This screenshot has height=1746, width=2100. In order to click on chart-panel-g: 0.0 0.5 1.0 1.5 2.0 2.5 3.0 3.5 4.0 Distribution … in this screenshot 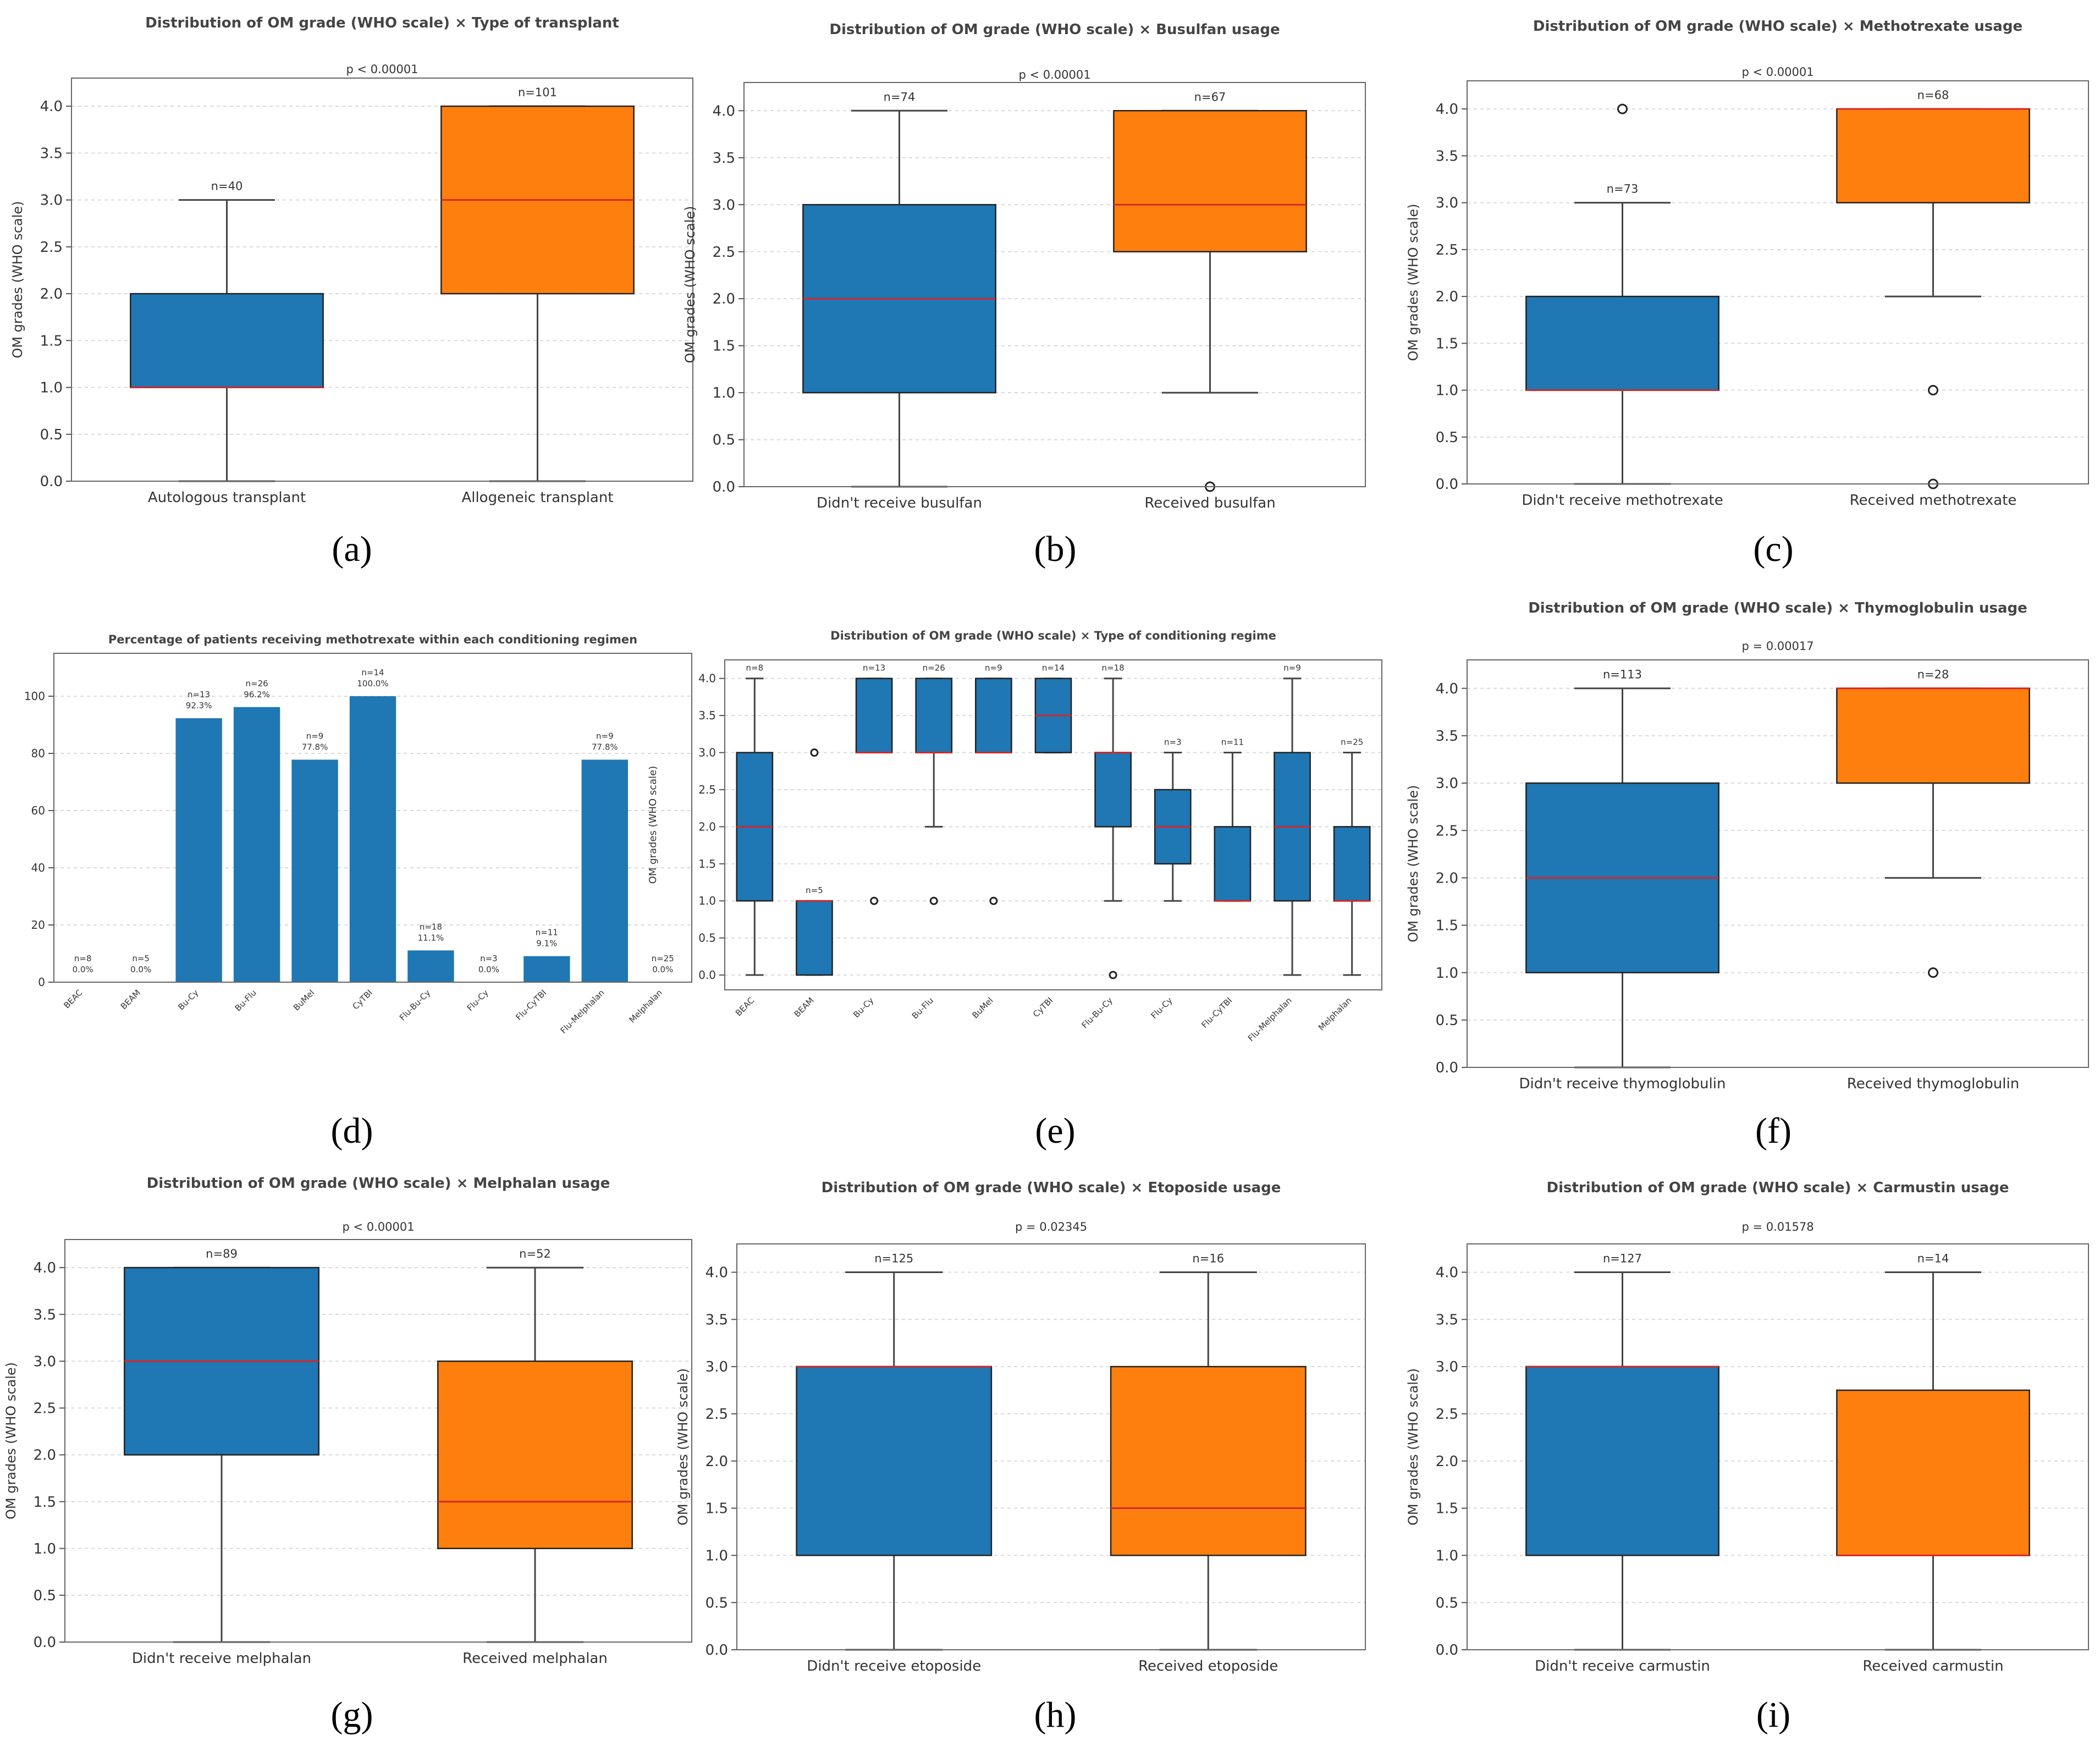, I will do `click(347, 1455)`.